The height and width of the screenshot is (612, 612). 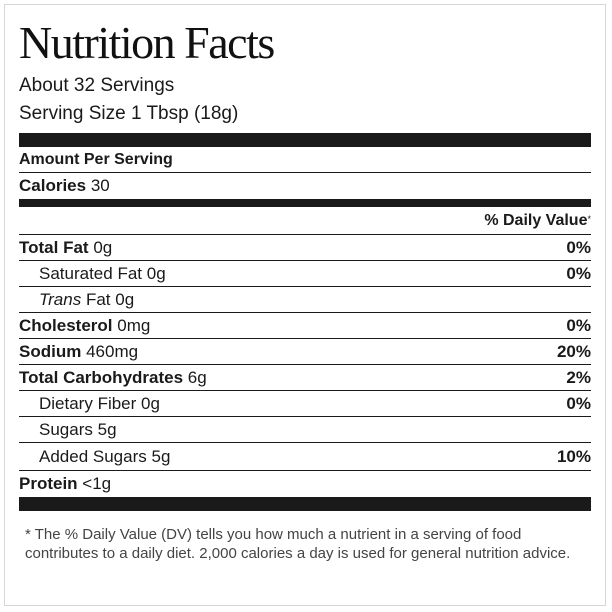 I want to click on nutrient-name: Added Sugars, so click(x=93, y=456).